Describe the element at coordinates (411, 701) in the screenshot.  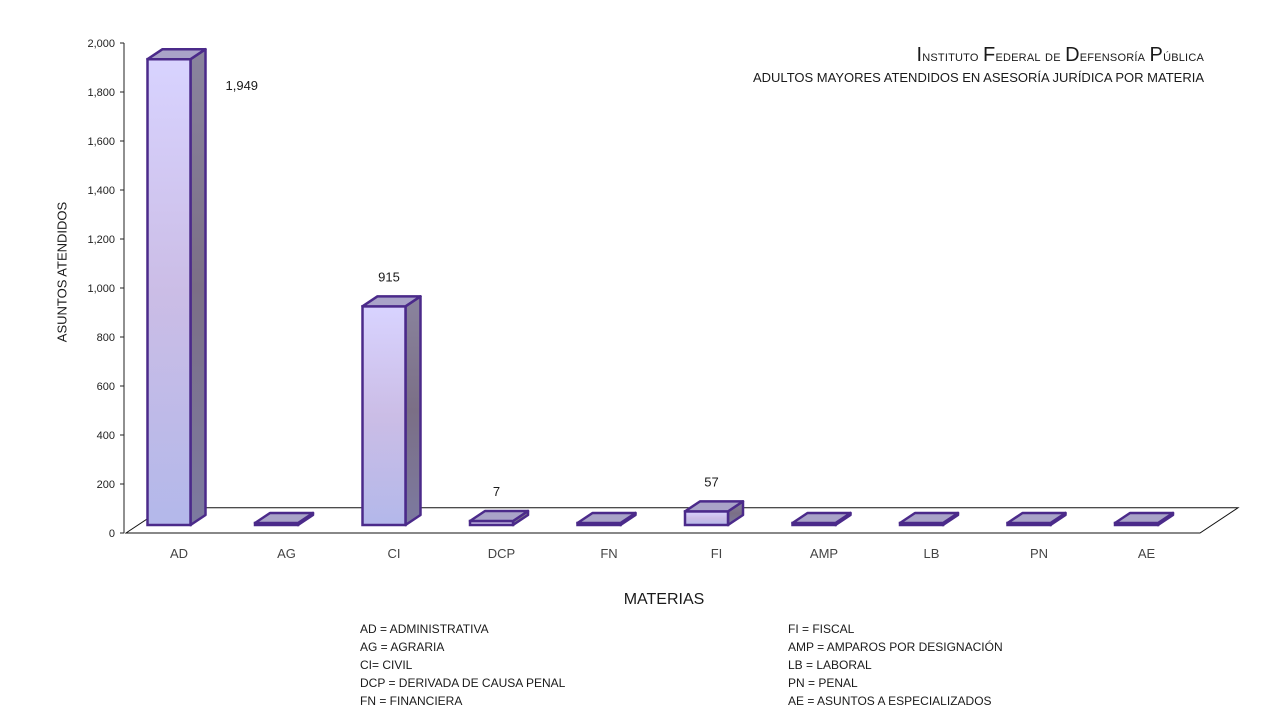
I see `legend-entry: FN = FINANCIERA` at that location.